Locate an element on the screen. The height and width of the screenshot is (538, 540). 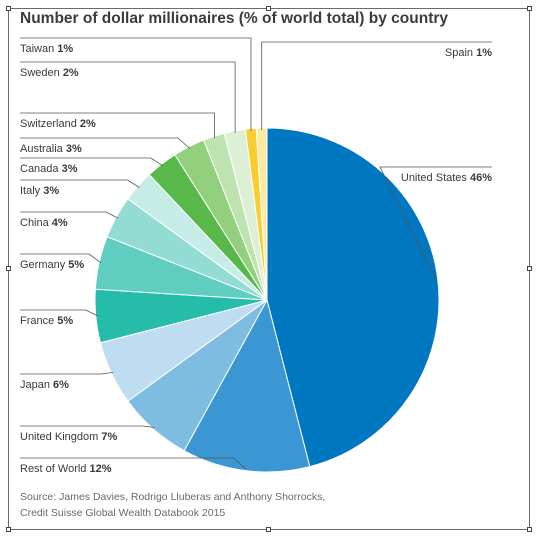
data-label-united-kingdom: United Kingdom 7% is located at coordinates (68, 437).